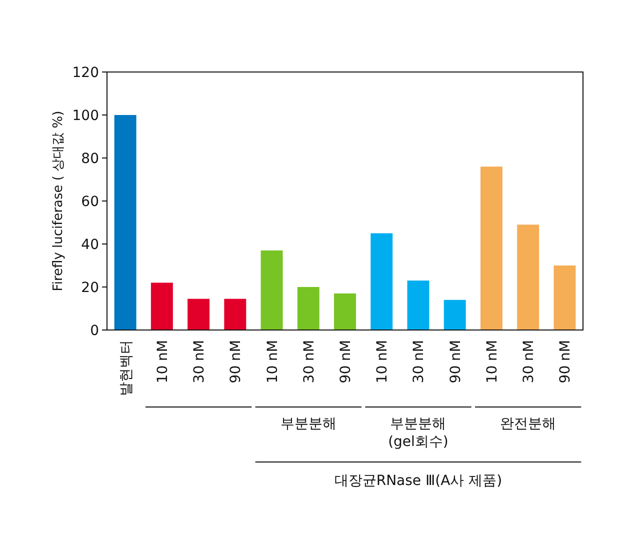  Describe the element at coordinates (90, 202) in the screenshot. I see `y-tick-label: 60` at that location.